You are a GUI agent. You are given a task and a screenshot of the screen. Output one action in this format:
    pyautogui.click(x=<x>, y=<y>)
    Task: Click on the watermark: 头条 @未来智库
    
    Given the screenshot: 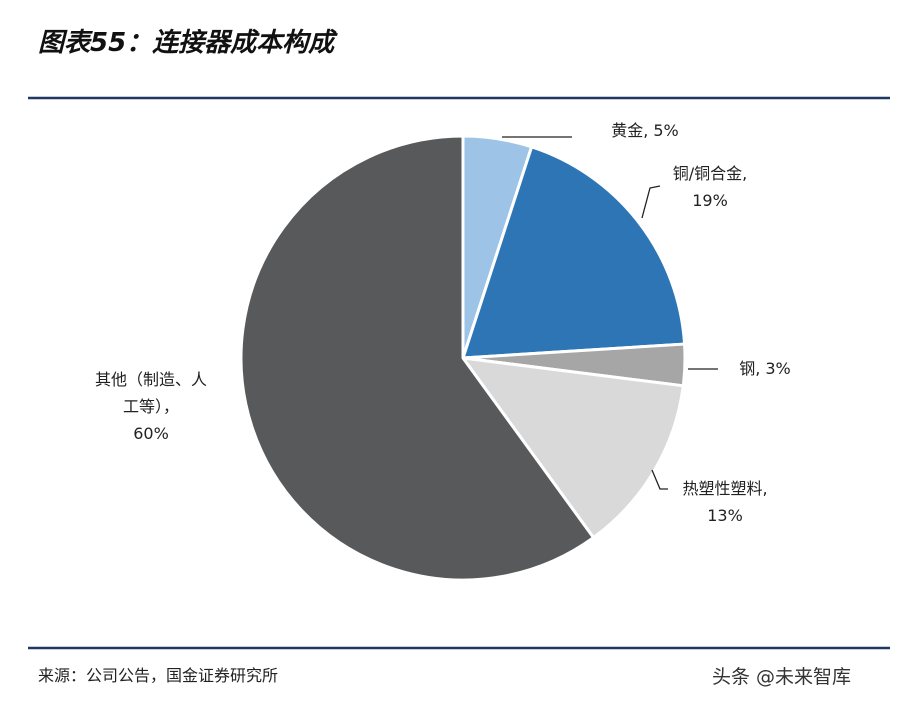 What is the action you would take?
    pyautogui.click(x=782, y=677)
    